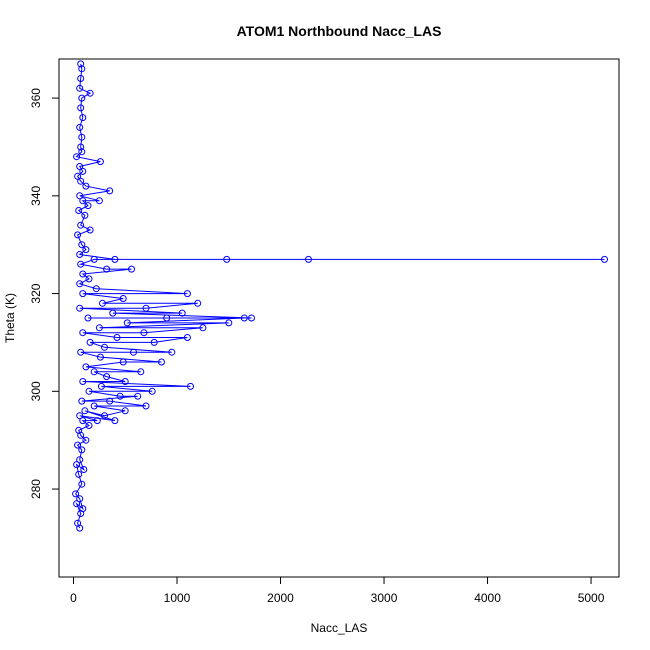  Describe the element at coordinates (10, 318) in the screenshot. I see `y-axis-label: Theta (K)` at that location.